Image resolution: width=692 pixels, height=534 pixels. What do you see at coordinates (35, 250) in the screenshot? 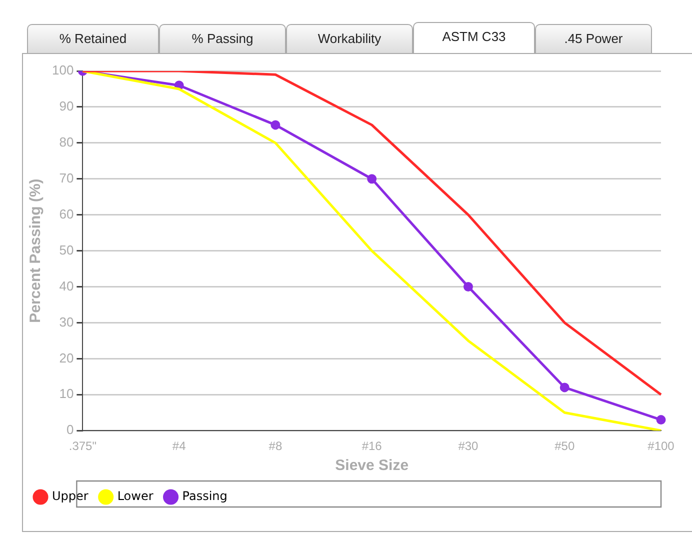
I see `y-axis-title: Percent Passing (%)` at bounding box center [35, 250].